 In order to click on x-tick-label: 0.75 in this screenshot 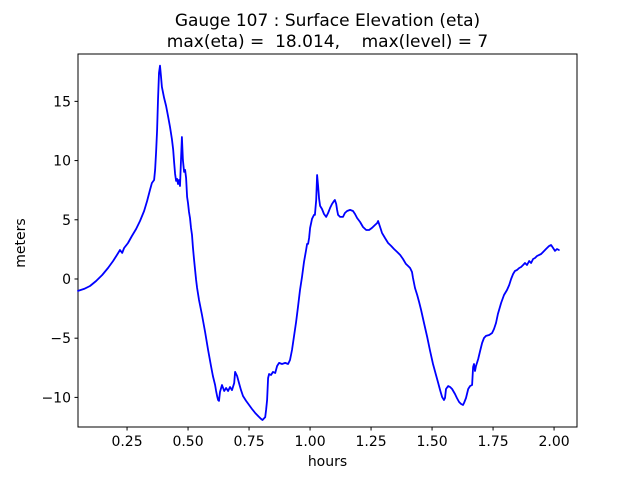, I will do `click(248, 442)`.